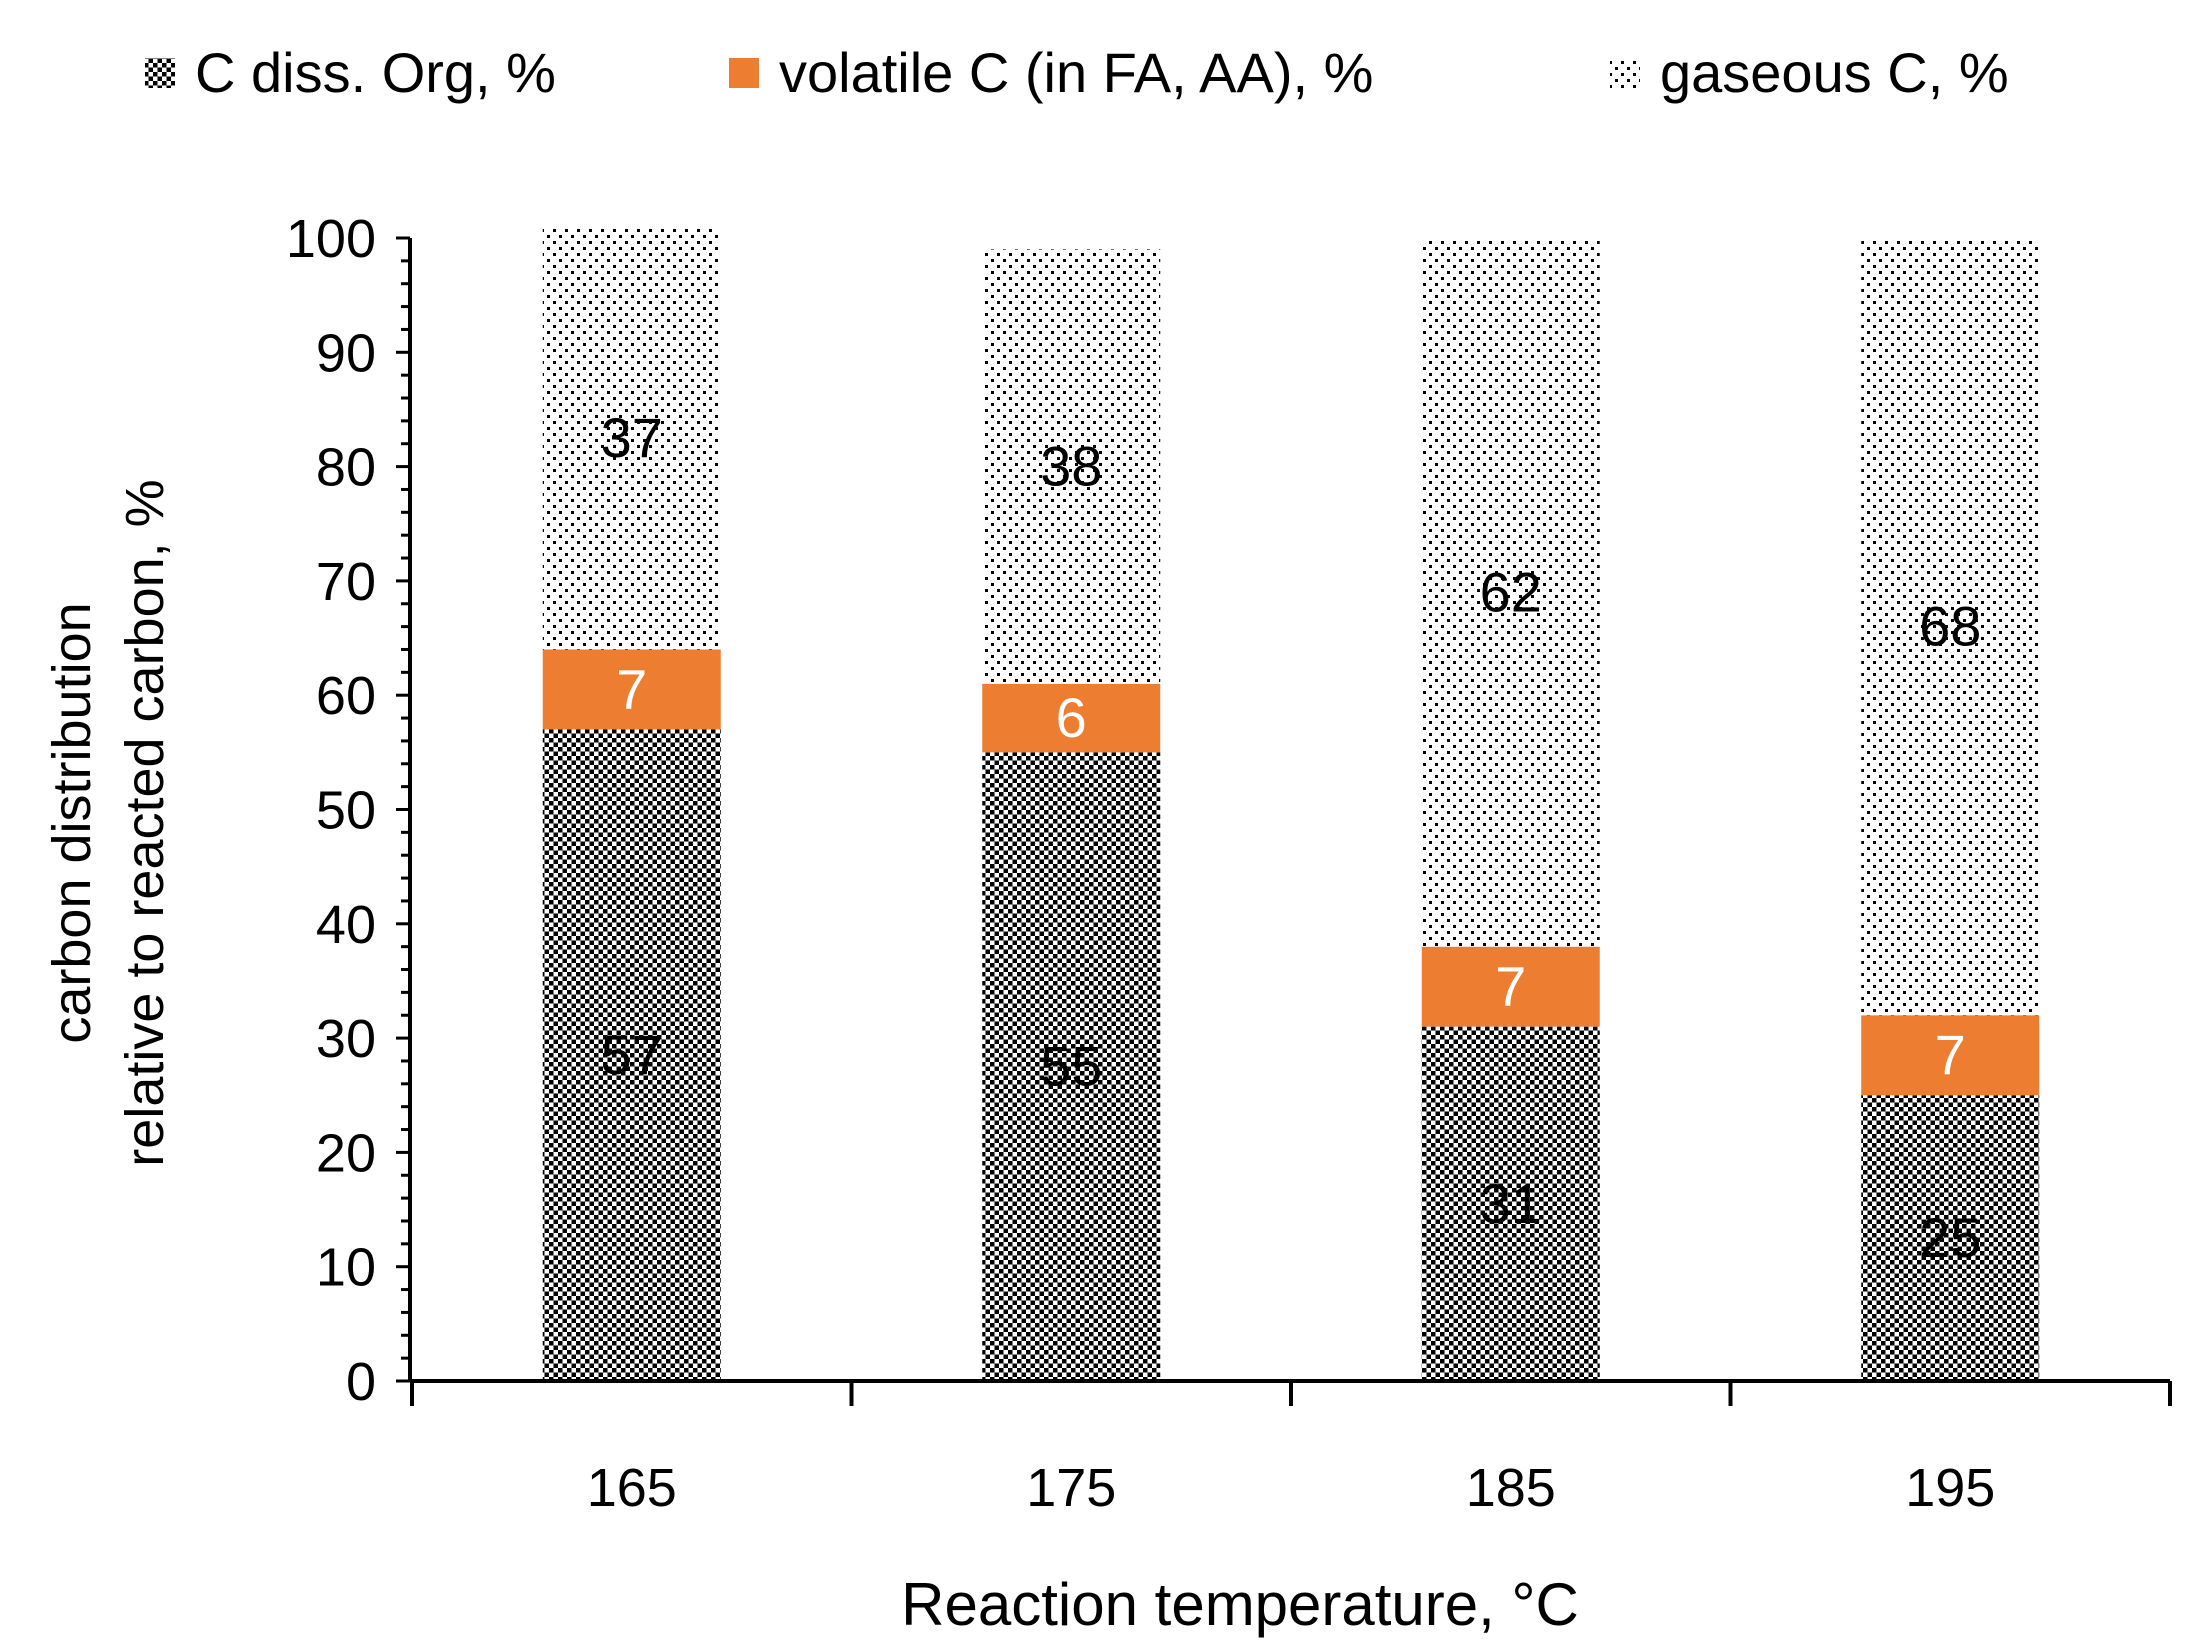 This screenshot has height=1651, width=2204. Describe the element at coordinates (1950, 1488) in the screenshot. I see `x-tick-label-195: 195` at that location.